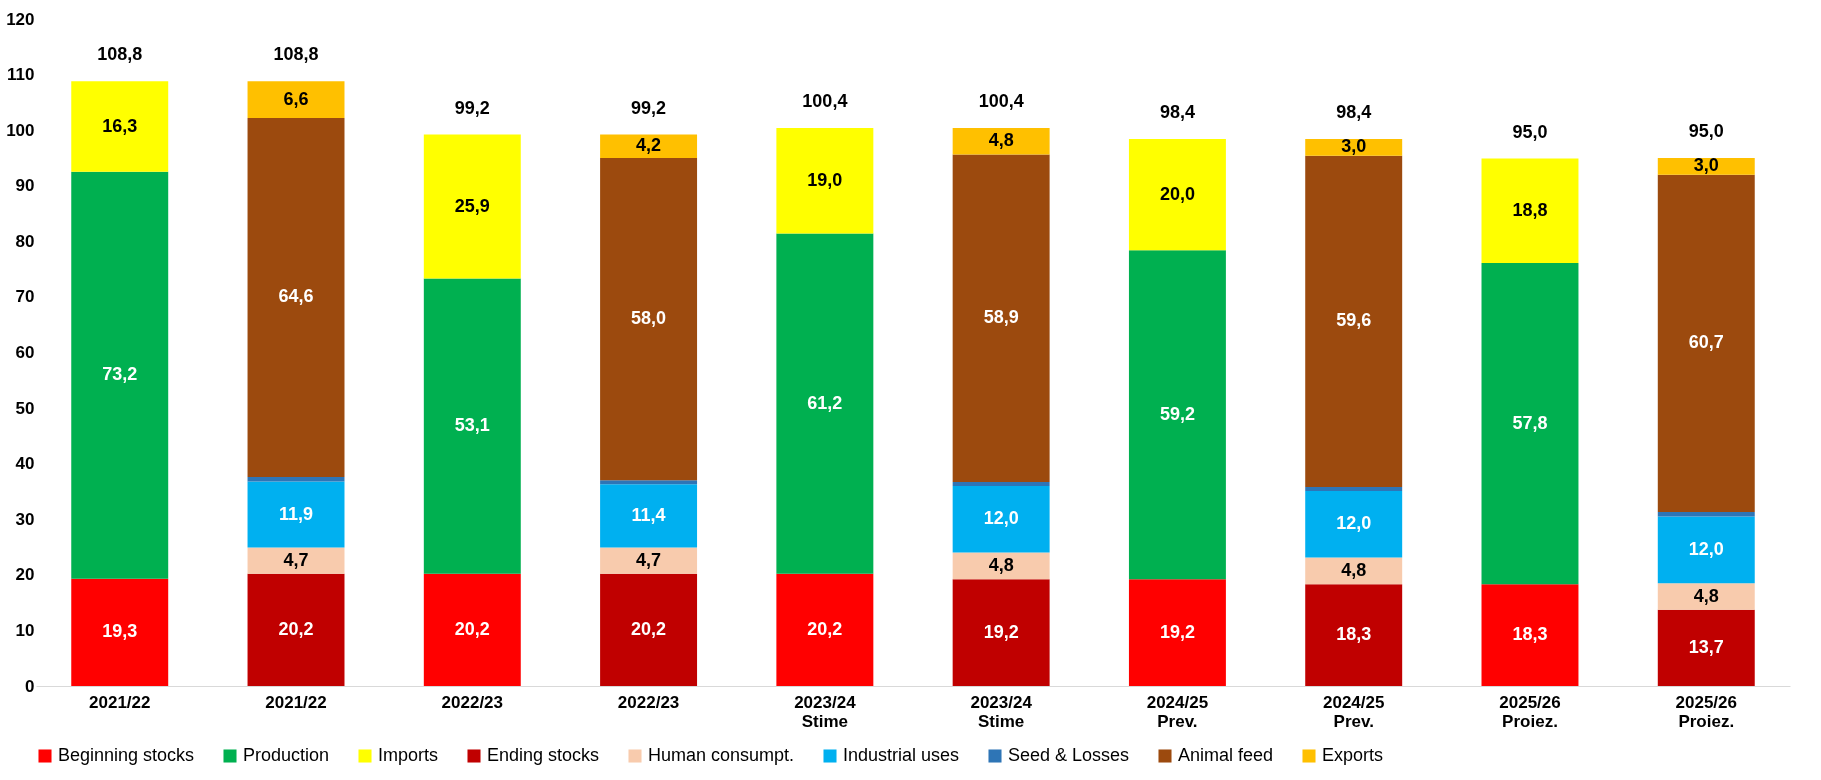  I want to click on data-label: 11,4, so click(648, 514).